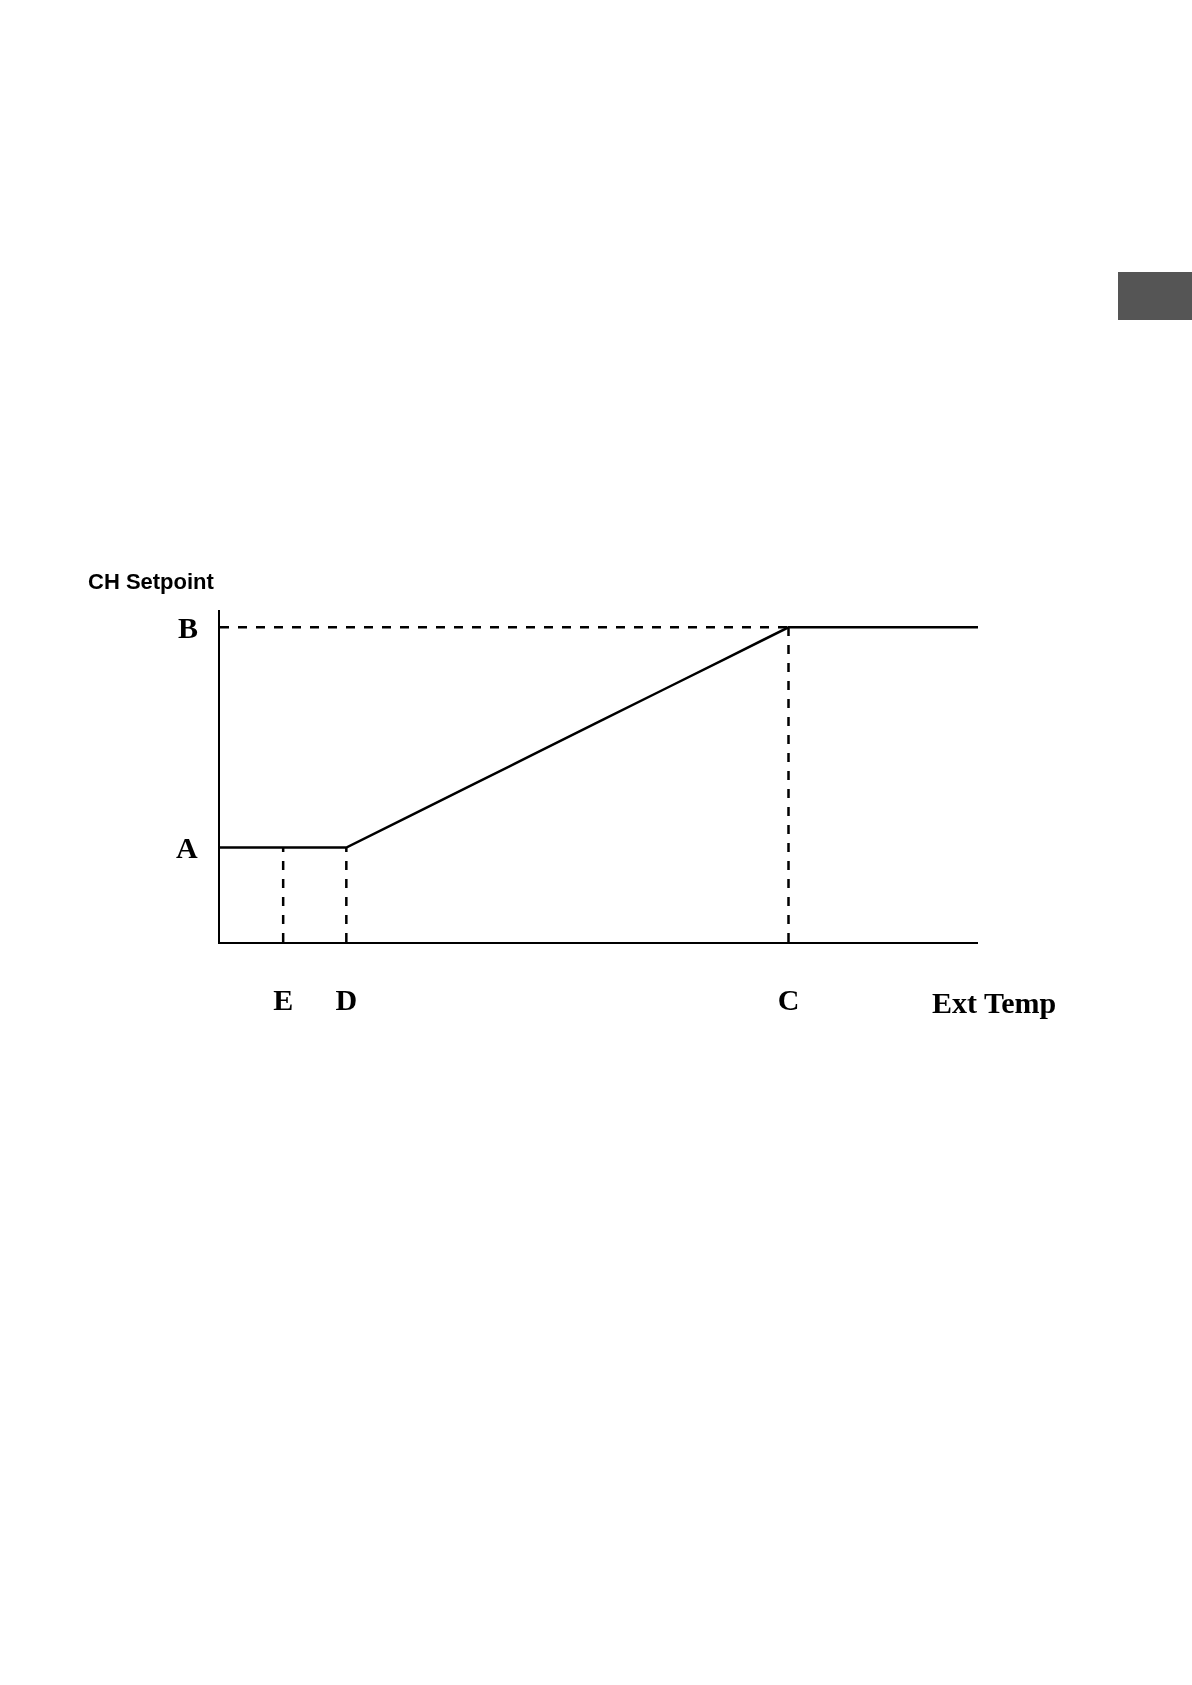 This screenshot has width=1192, height=1685. What do you see at coordinates (788, 999) in the screenshot?
I see `x-tick-label: C` at bounding box center [788, 999].